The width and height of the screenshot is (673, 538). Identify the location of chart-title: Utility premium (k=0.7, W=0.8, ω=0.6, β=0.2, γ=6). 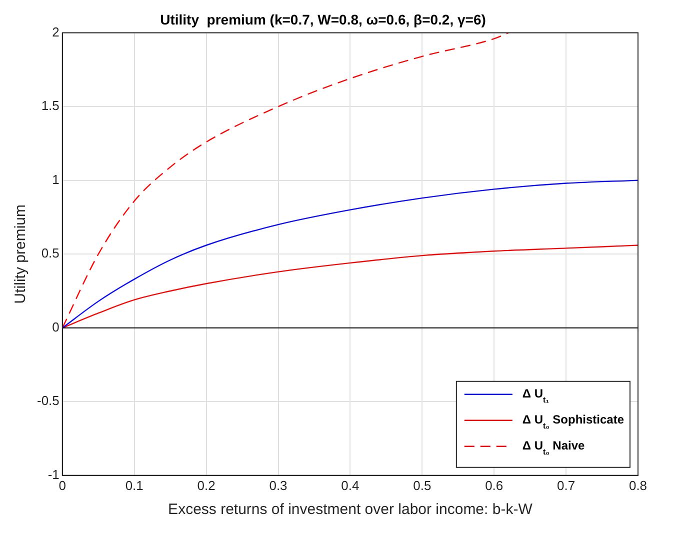
(323, 19).